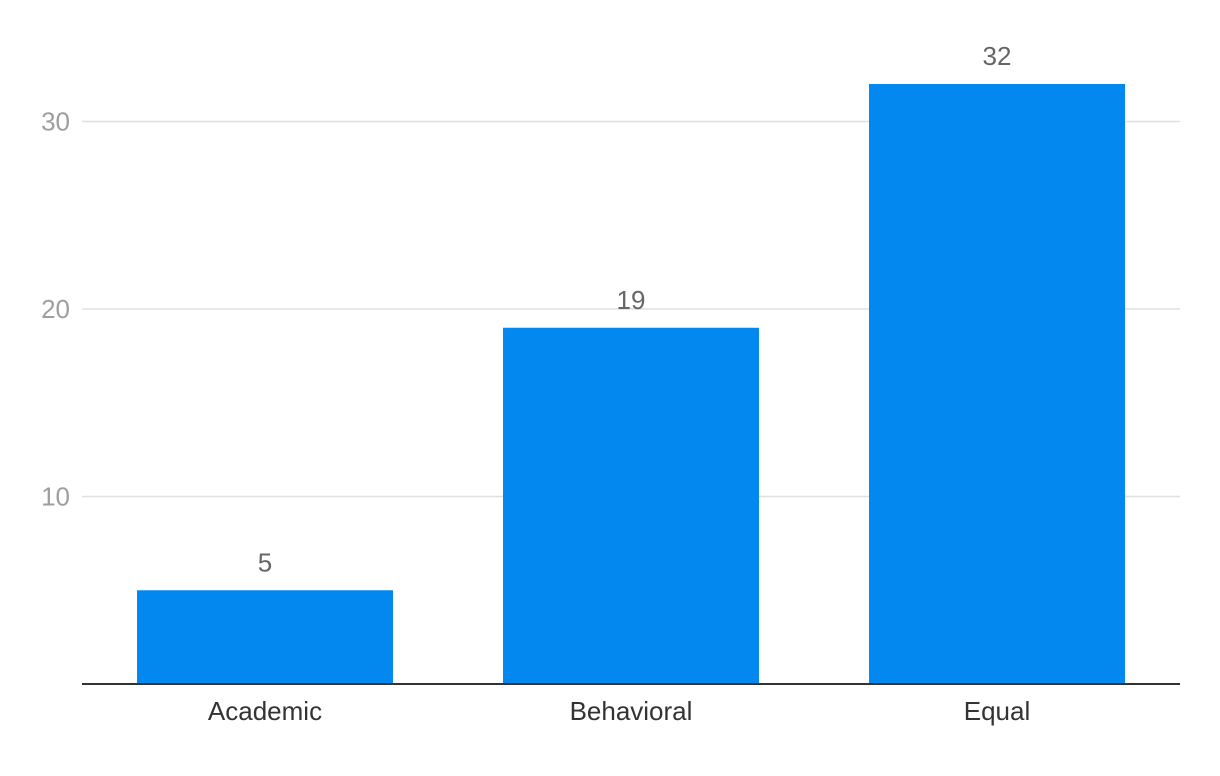 Image resolution: width=1220 pixels, height=776 pixels. What do you see at coordinates (997, 56) in the screenshot?
I see `data-label-equal: 32` at bounding box center [997, 56].